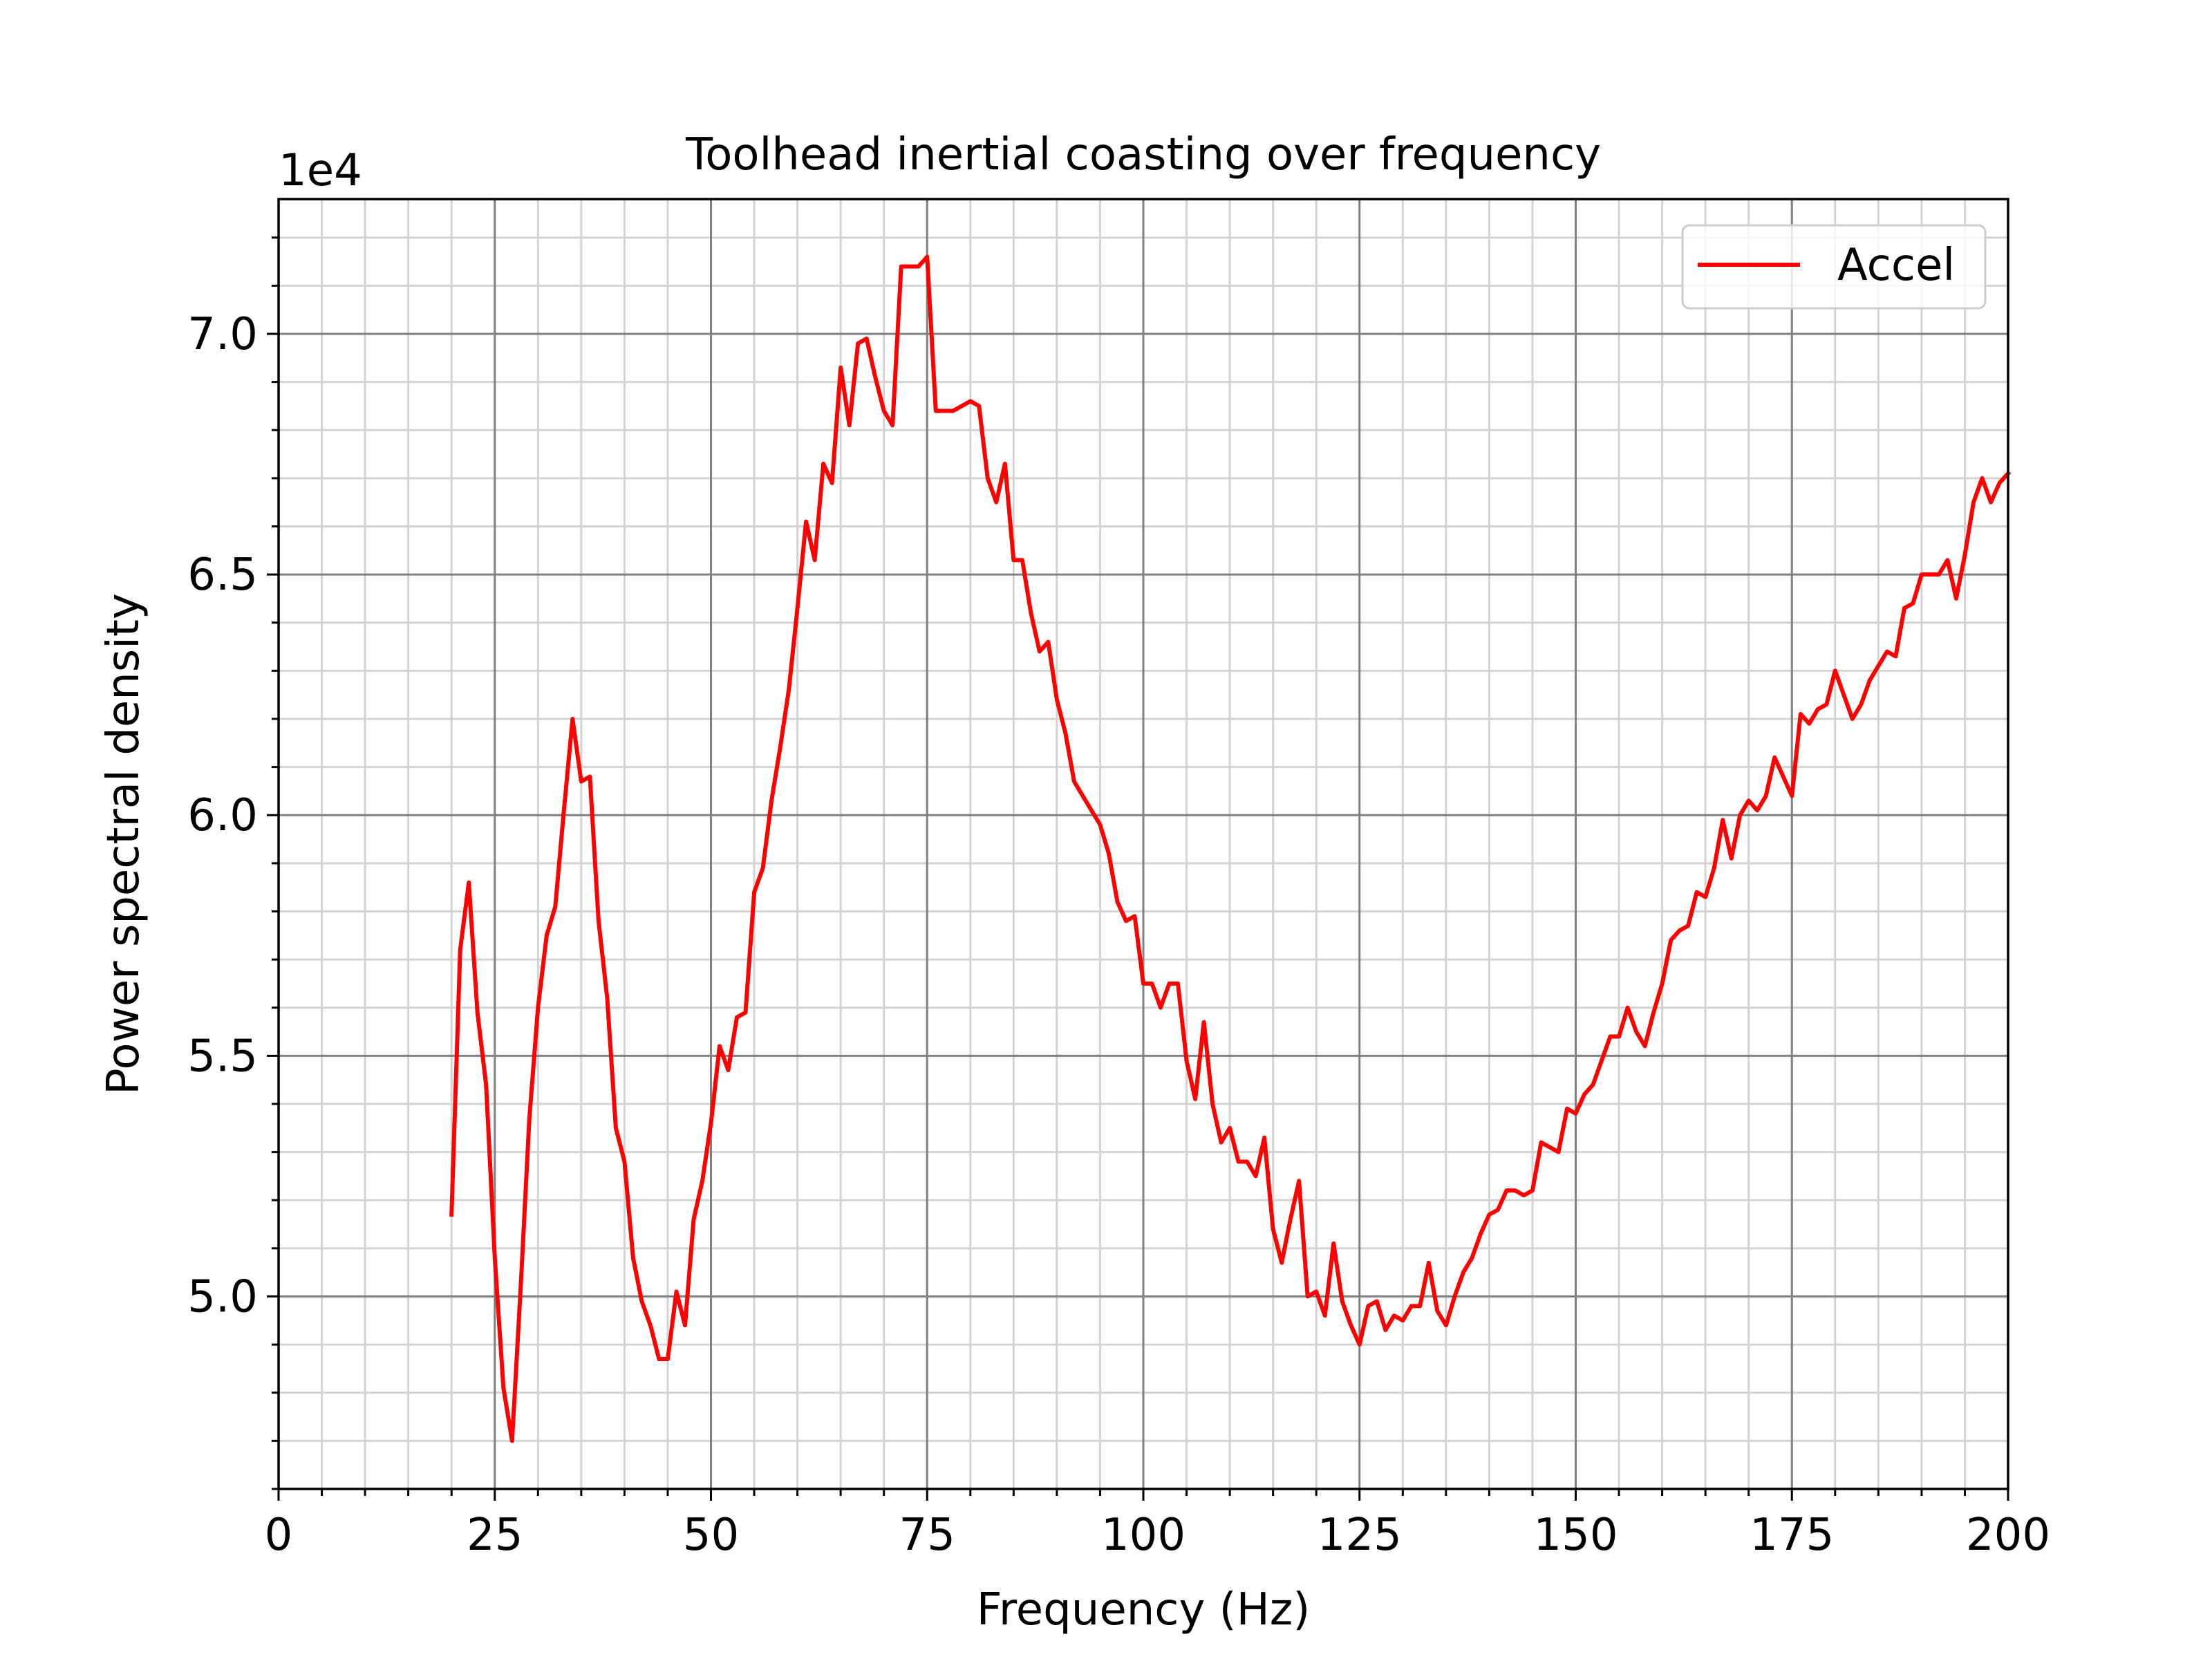  I want to click on y-tick-label: 5.0, so click(222, 1296).